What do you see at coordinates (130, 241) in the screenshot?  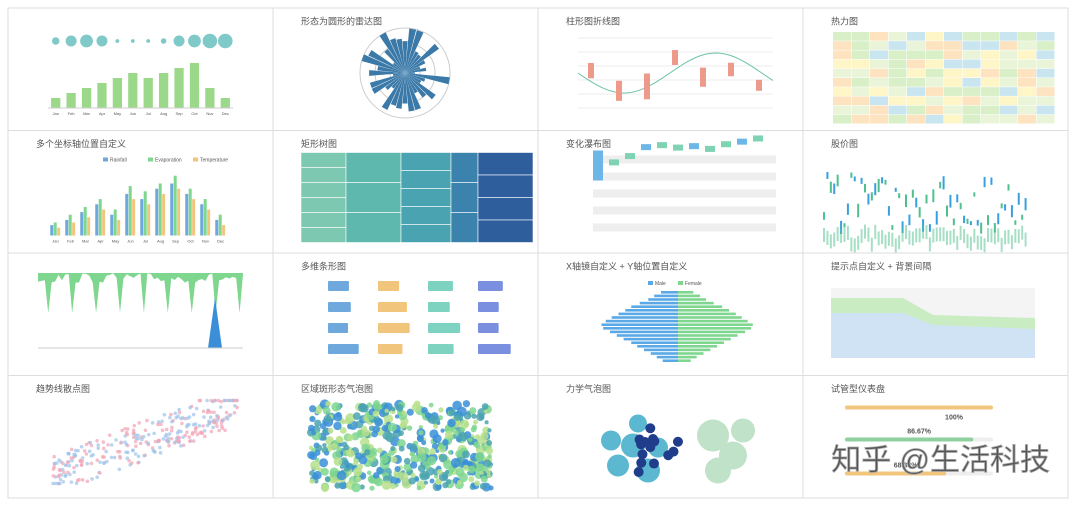 I see `x-tick-label: Jun` at bounding box center [130, 241].